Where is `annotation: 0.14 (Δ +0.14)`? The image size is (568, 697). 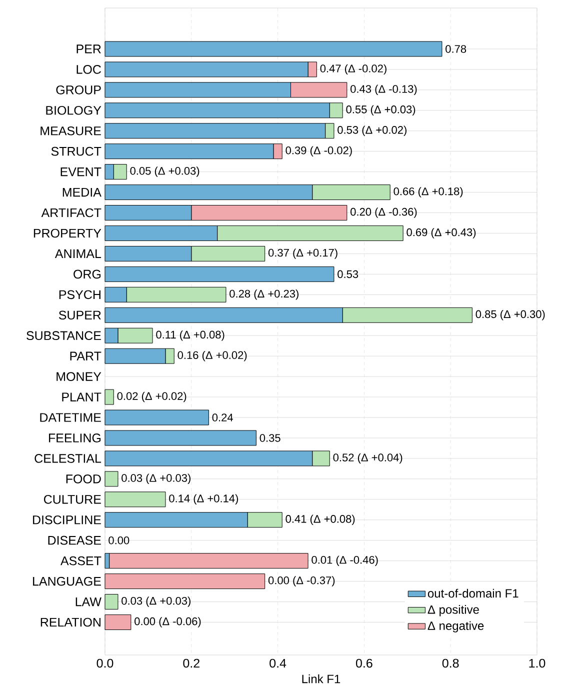 annotation: 0.14 (Δ +0.14) is located at coordinates (203, 499).